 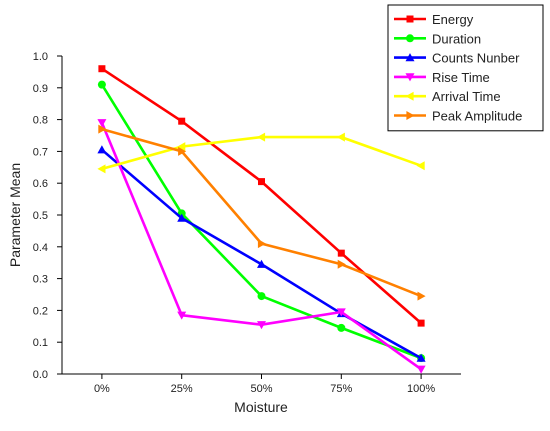 I want to click on y-tick-label: 0.2, so click(x=40, y=311).